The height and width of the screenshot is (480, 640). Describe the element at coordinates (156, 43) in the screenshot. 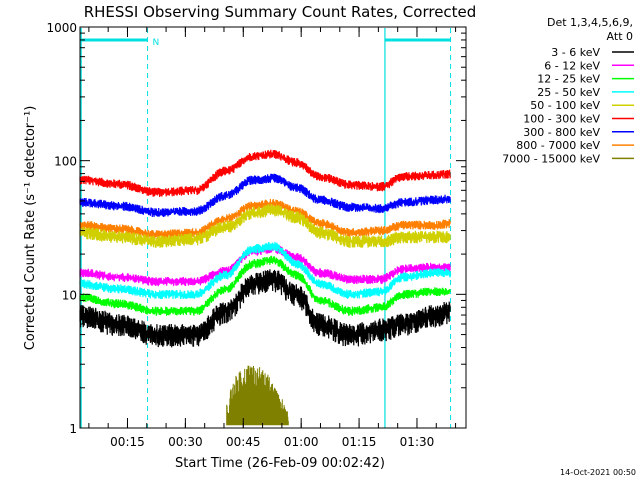

I see `annotation-label: N` at that location.